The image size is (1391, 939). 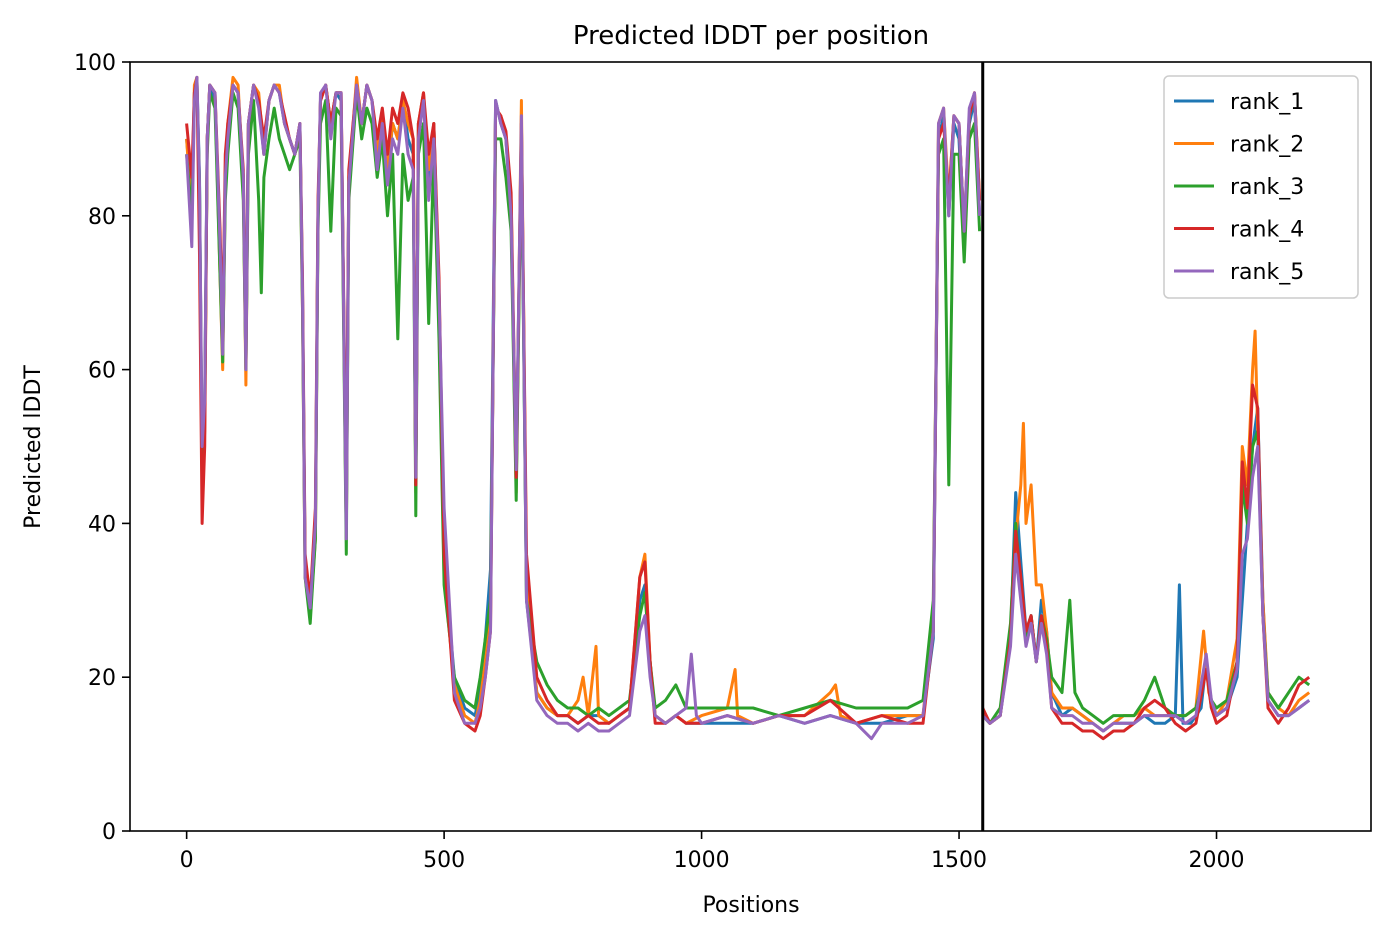 What do you see at coordinates (751, 36) in the screenshot?
I see `chart-title: Predicted lDDT per position` at bounding box center [751, 36].